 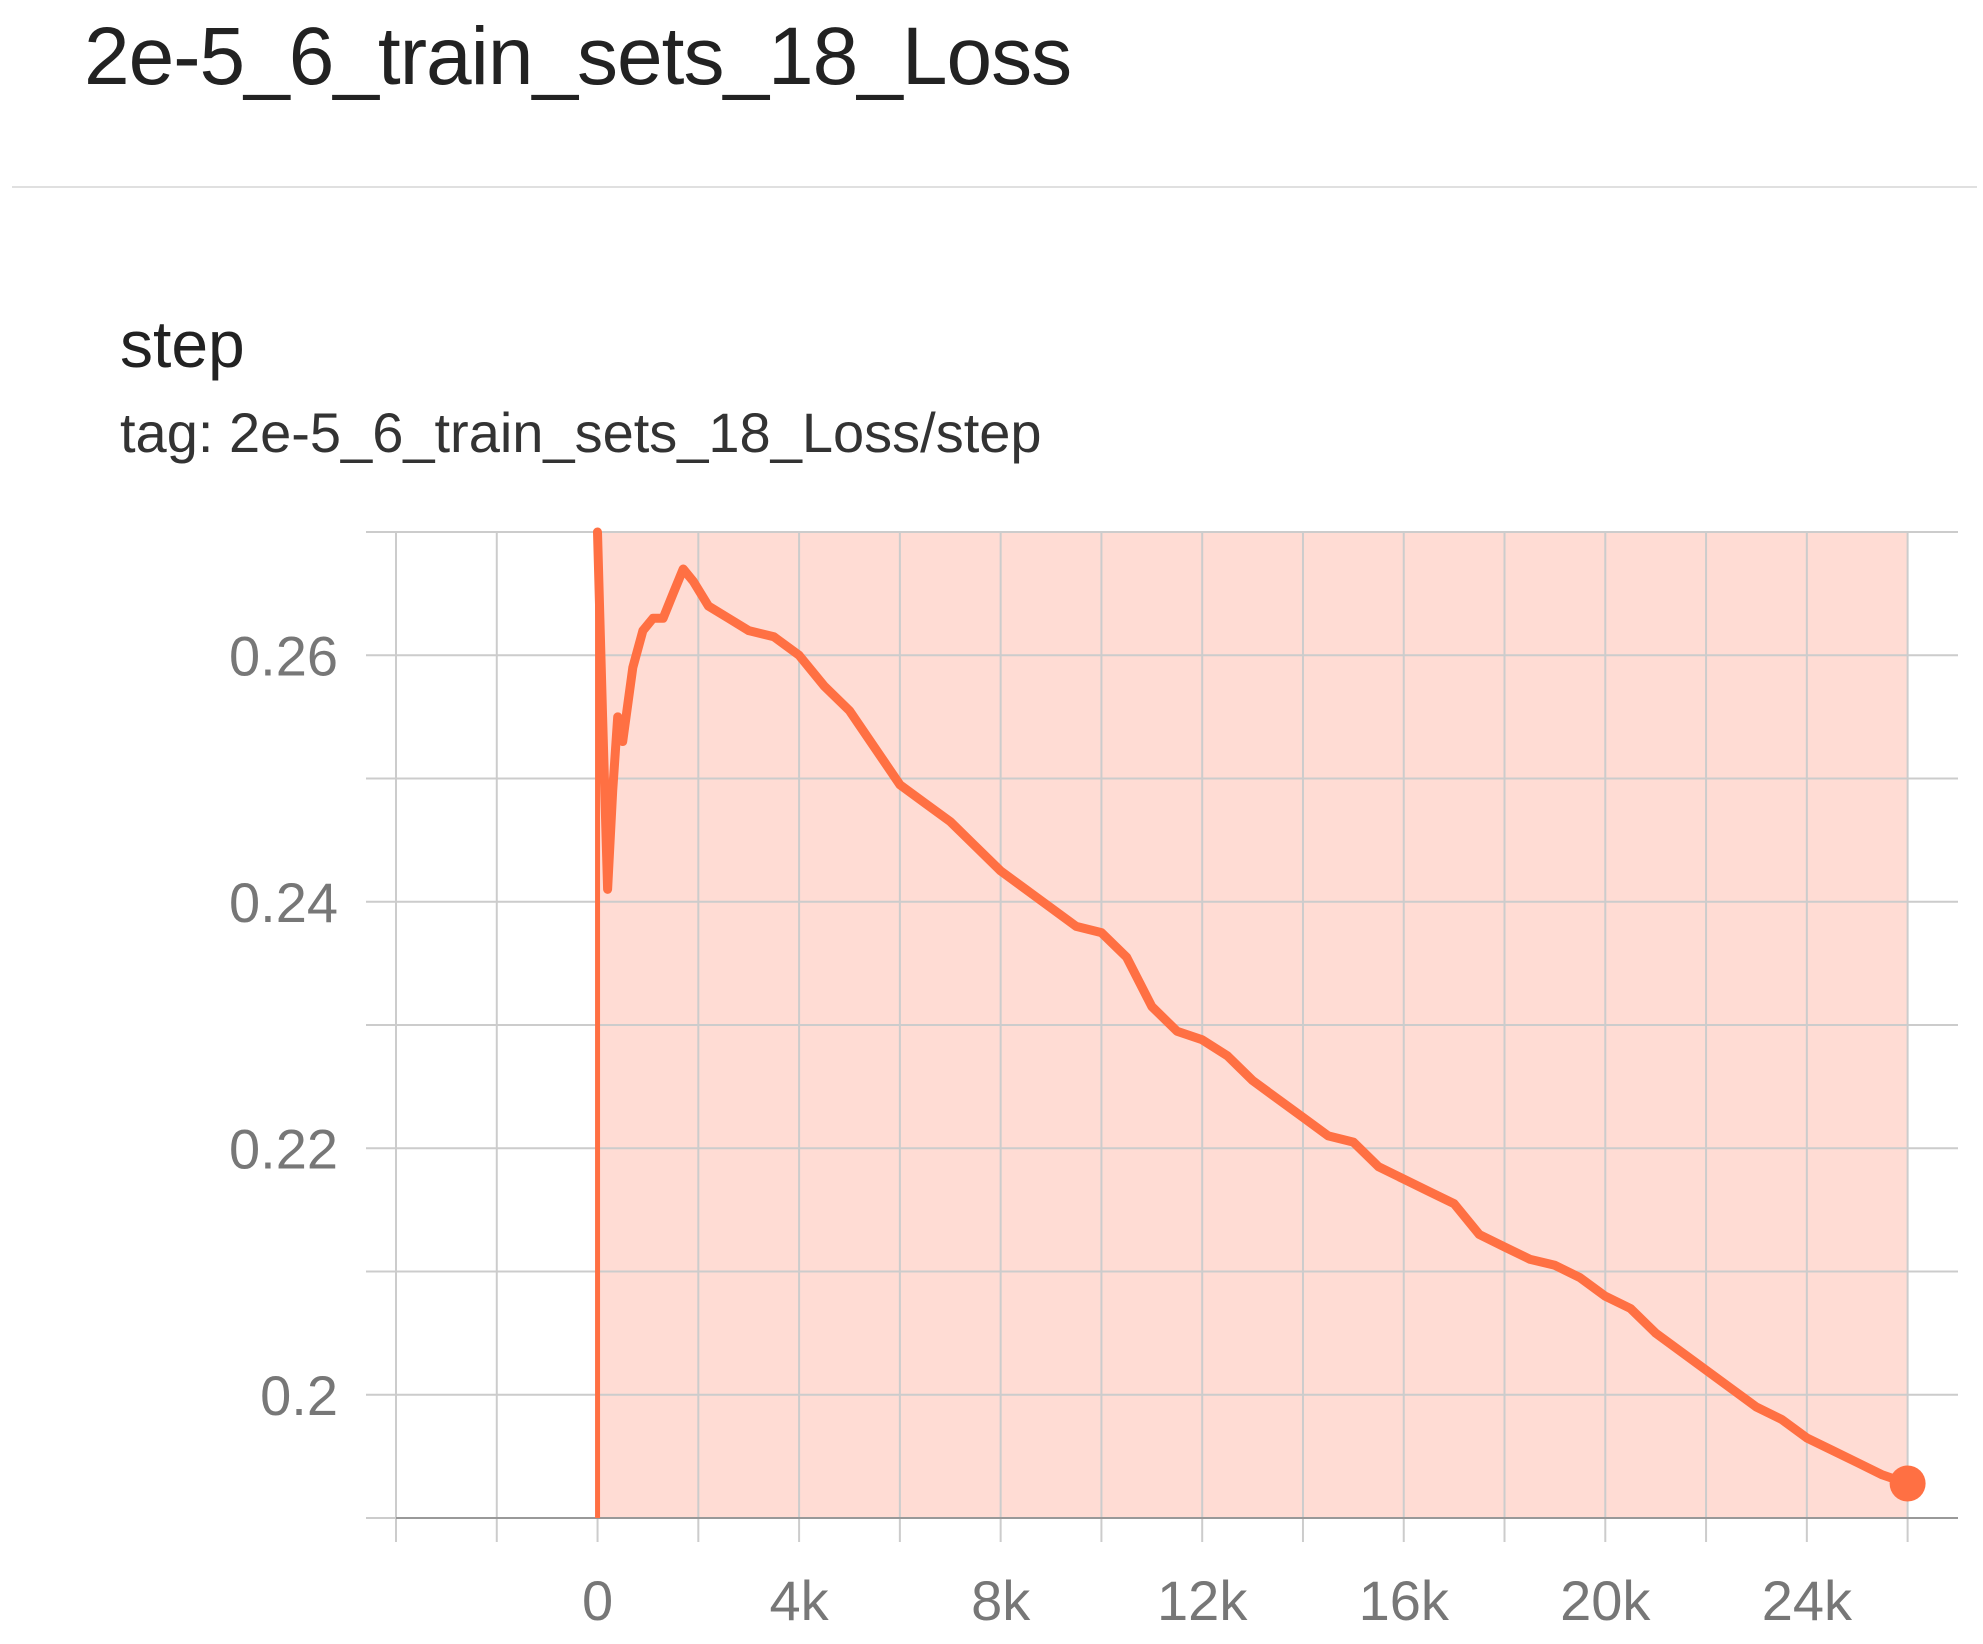 I want to click on x-tick-label: 16k, so click(x=1404, y=1600).